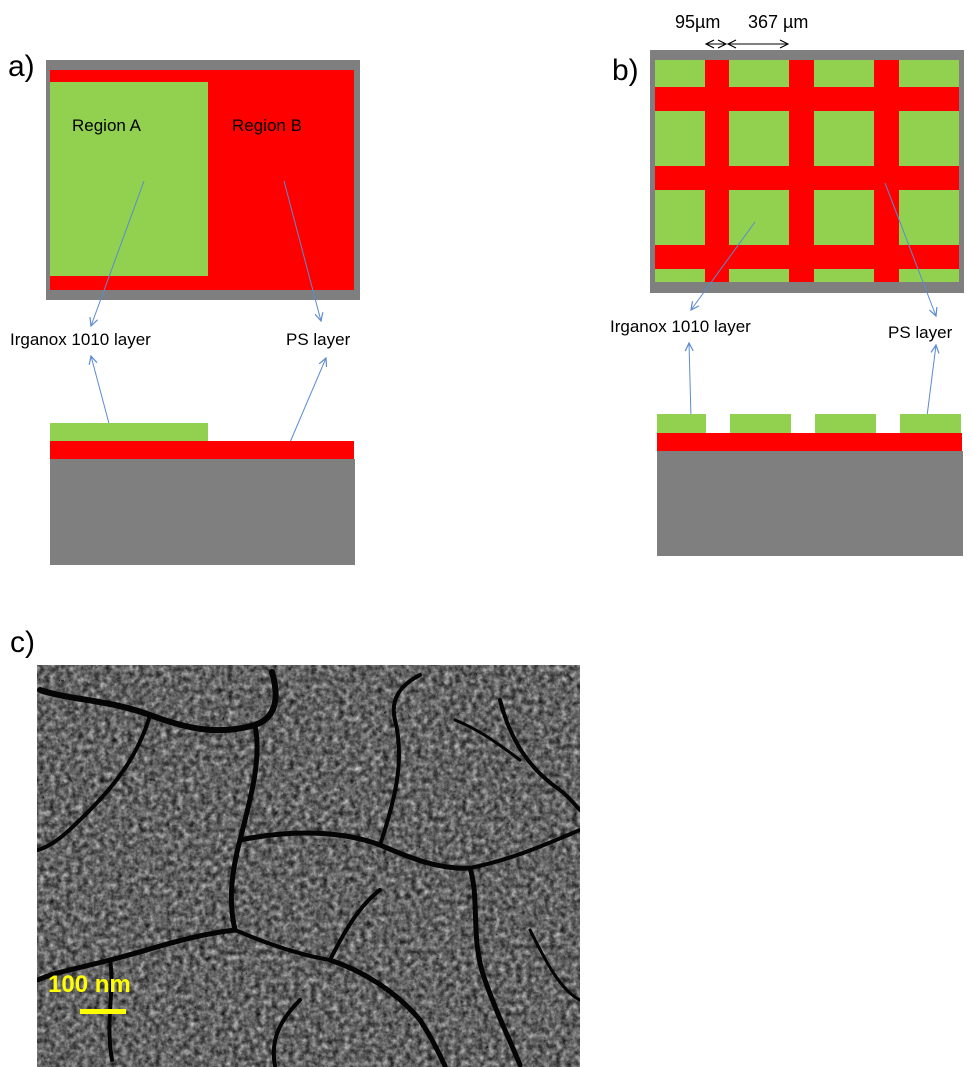 The height and width of the screenshot is (1067, 973). I want to click on panel-a-ps-cross-section, so click(202, 450).